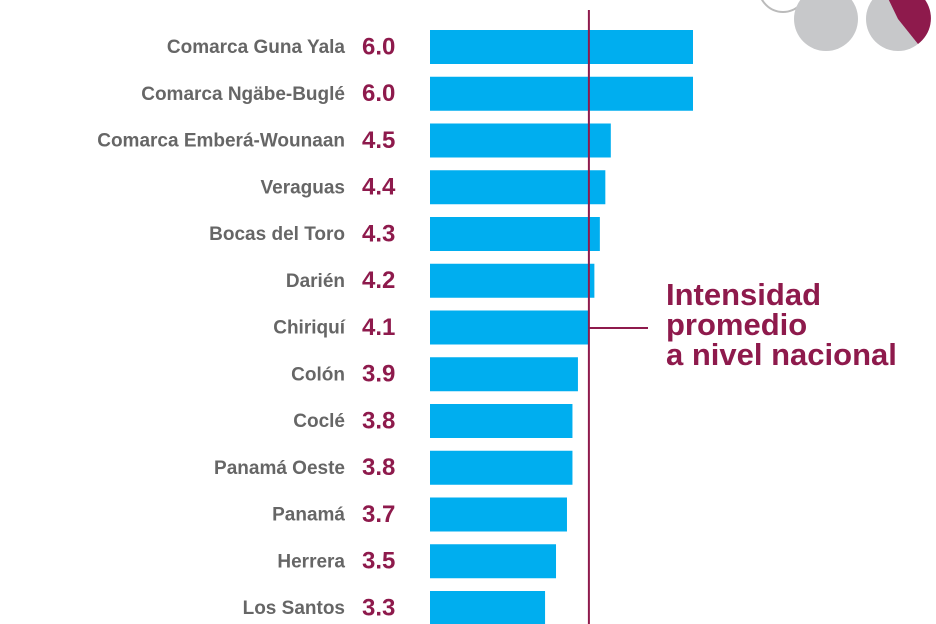 Image resolution: width=936 pixels, height=624 pixels. I want to click on category-label: Panamá Oeste, so click(279, 468).